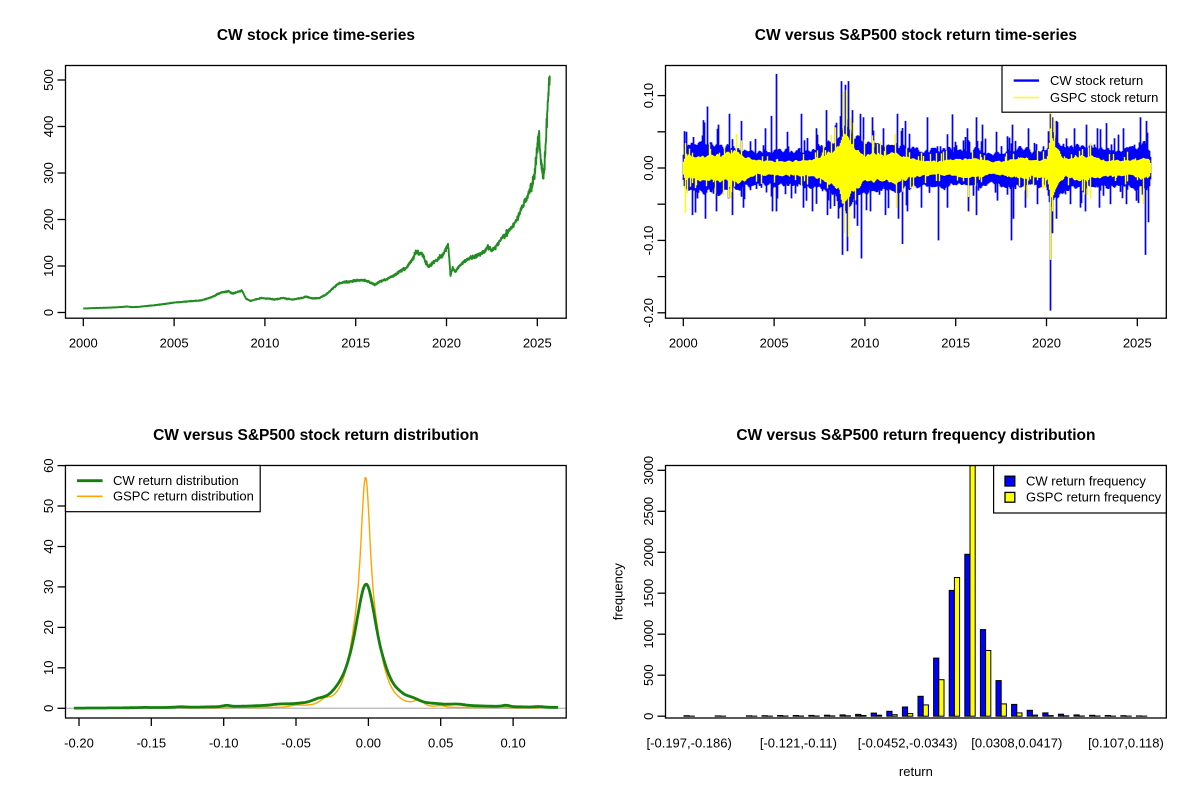 The height and width of the screenshot is (805, 1200). What do you see at coordinates (316, 35) in the screenshot?
I see `svg-text: CW stock price time-series` at bounding box center [316, 35].